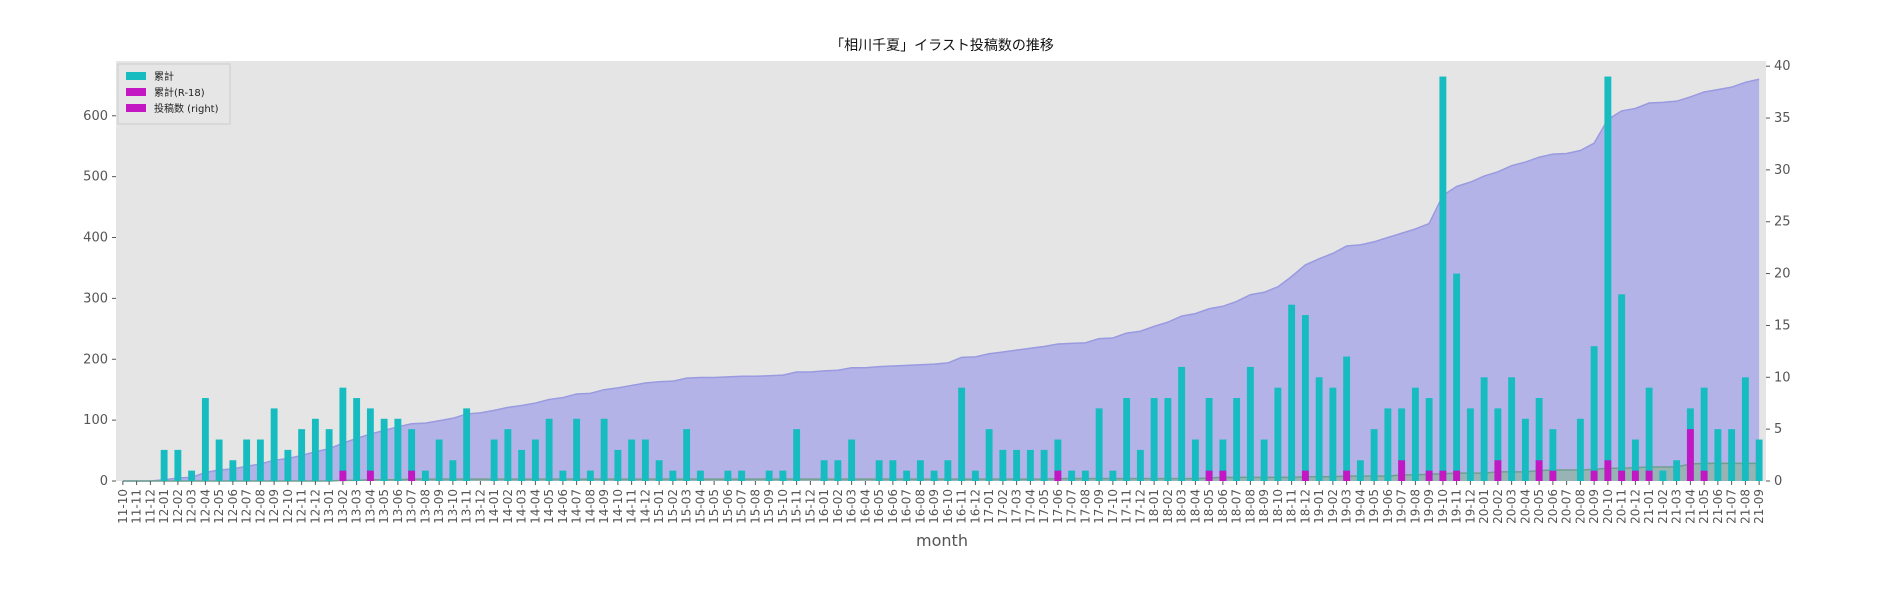  What do you see at coordinates (1292, 506) in the screenshot?
I see `x-tick-label: 18-11` at bounding box center [1292, 506].